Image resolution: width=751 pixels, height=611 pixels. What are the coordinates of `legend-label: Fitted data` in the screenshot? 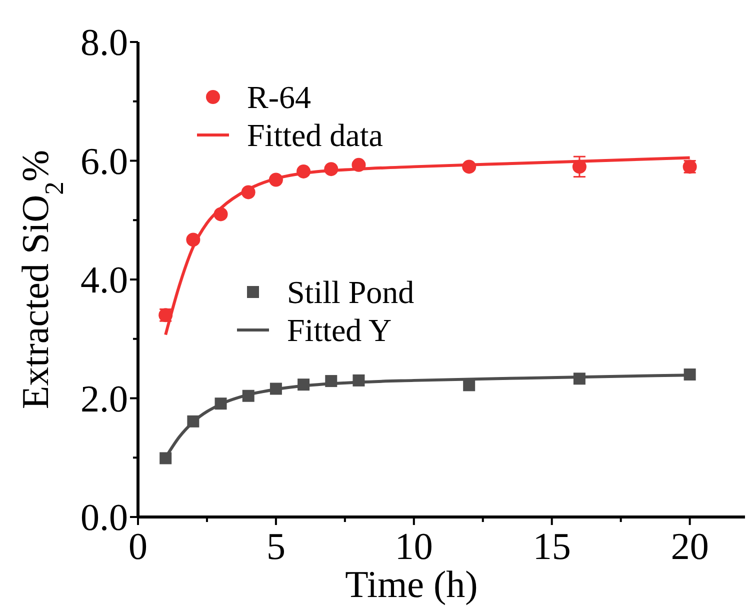 It's located at (315, 135).